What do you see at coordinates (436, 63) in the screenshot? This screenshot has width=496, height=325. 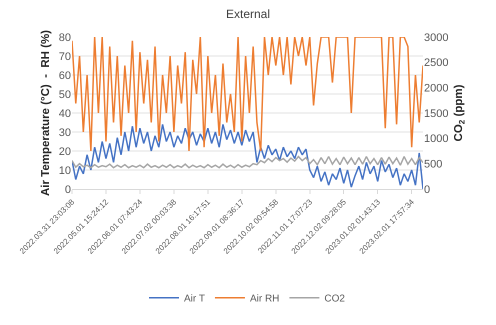 I see `y2-tick-label: 2500` at bounding box center [436, 63].